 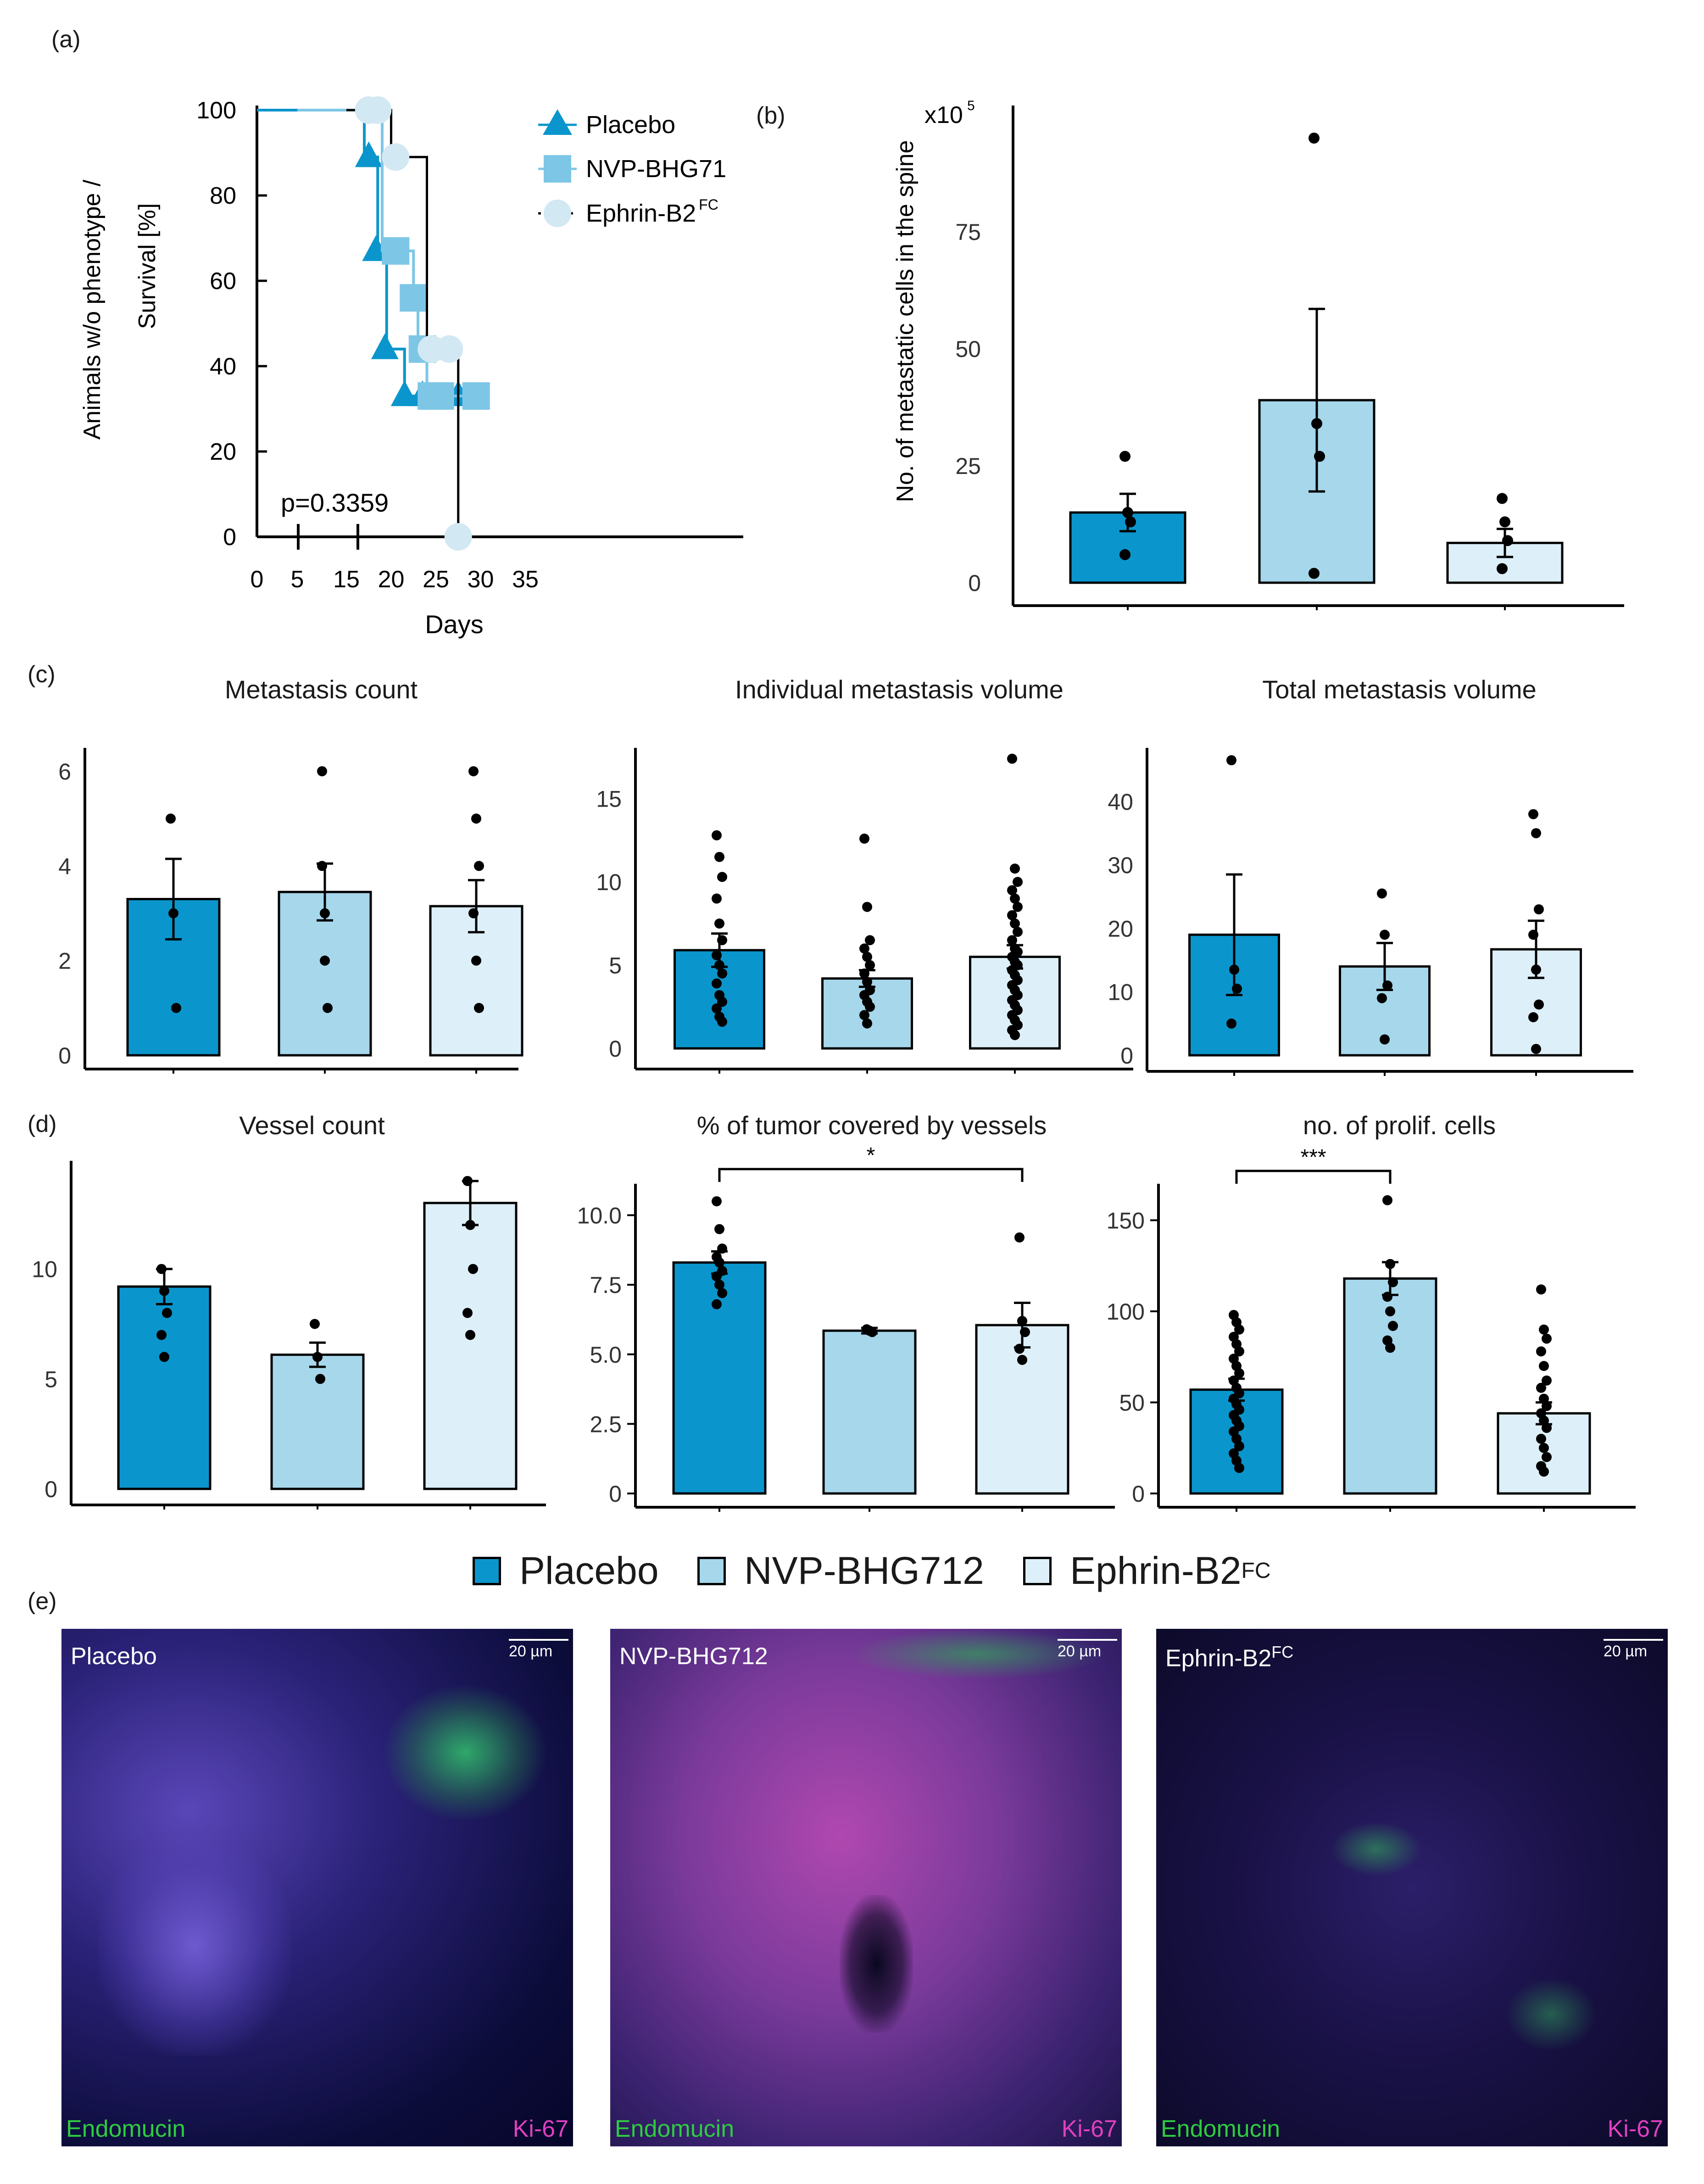 I want to click on significance-bracket, so click(x=1313, y=1177).